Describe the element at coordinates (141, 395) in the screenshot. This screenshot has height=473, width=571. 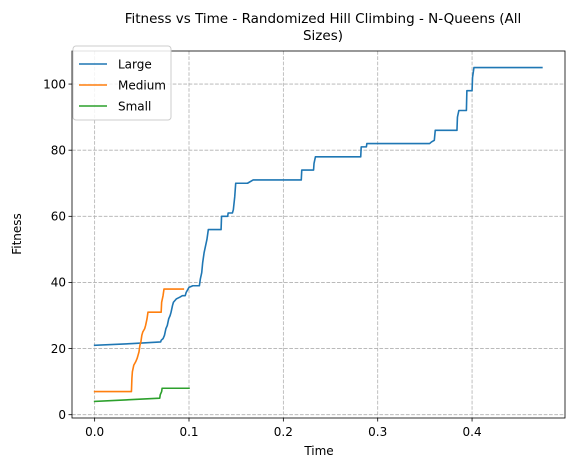
I see `series-line-small` at that location.